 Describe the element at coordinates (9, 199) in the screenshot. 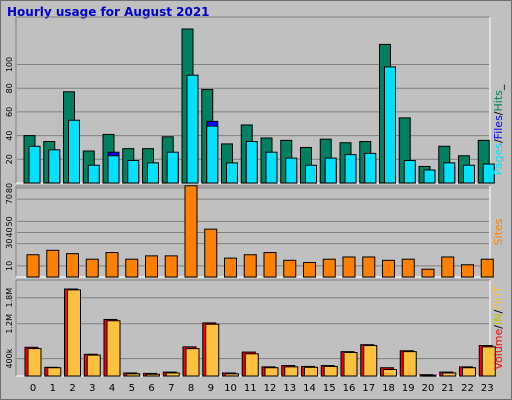

I see `middle-panel-tick-label: 70` at that location.